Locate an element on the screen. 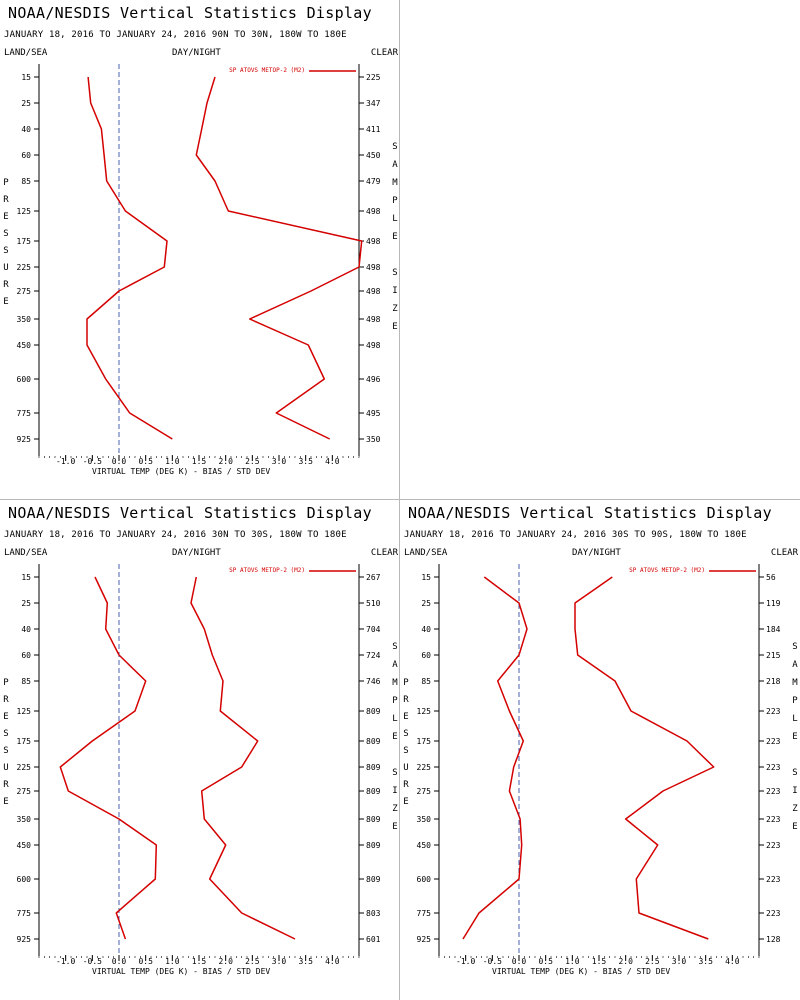  panel-divider-vertical is located at coordinates (399, 500).